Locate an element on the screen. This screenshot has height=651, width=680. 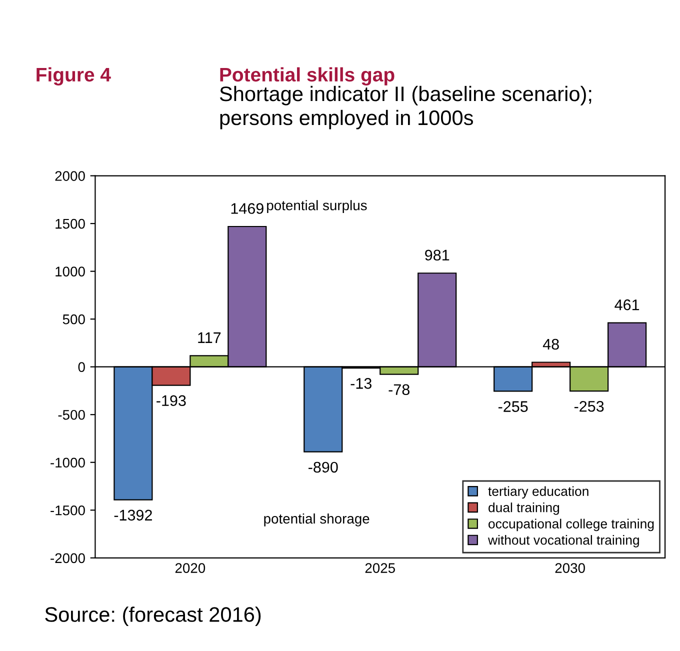
data-label: -193 is located at coordinates (171, 400).